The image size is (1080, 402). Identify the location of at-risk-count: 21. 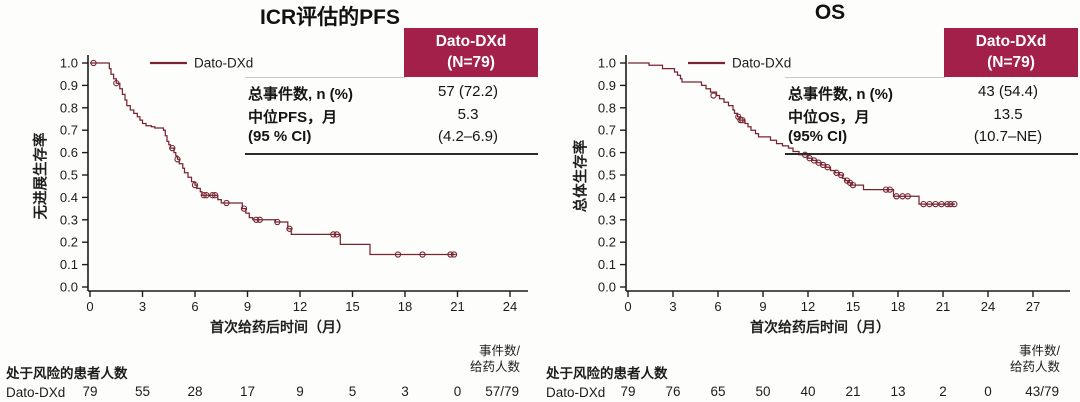
(852, 391).